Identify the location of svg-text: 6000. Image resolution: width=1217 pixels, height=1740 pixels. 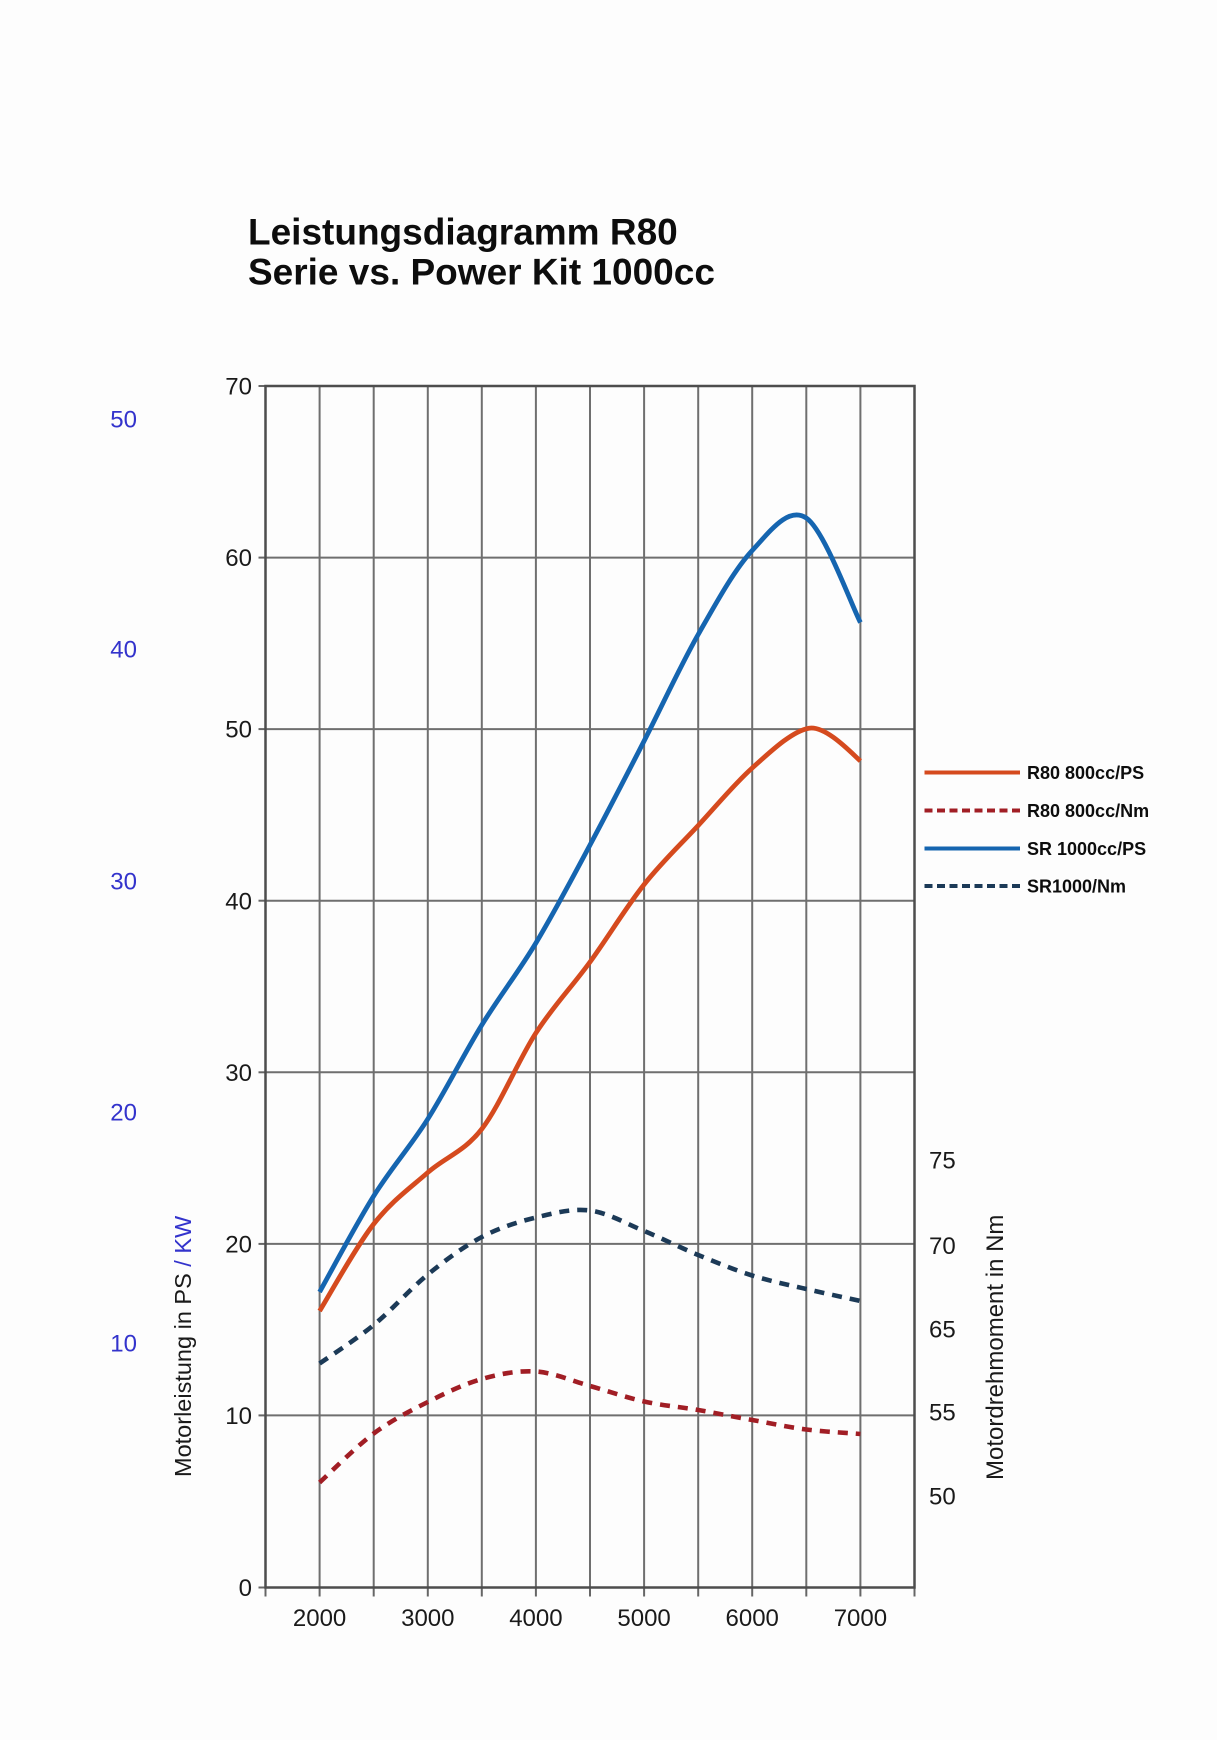
(752, 1618).